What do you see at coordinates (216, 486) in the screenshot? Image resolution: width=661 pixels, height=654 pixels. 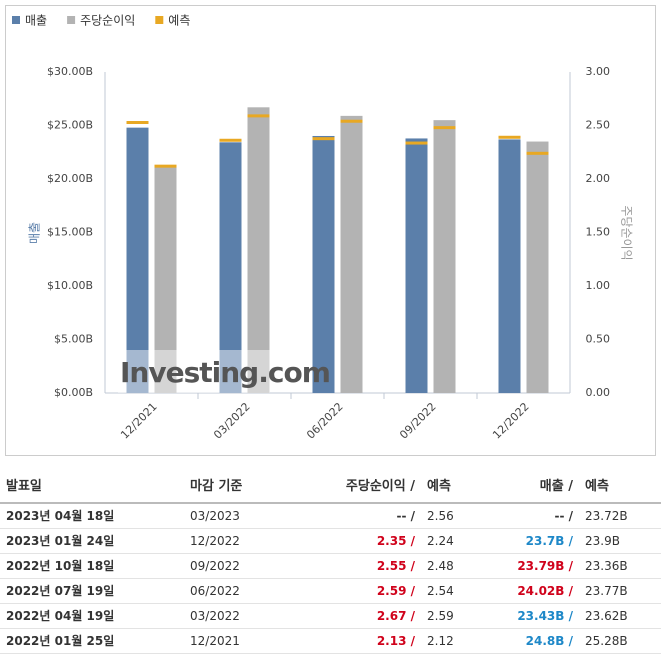 I see `table-cell: 마감 기준` at bounding box center [216, 486].